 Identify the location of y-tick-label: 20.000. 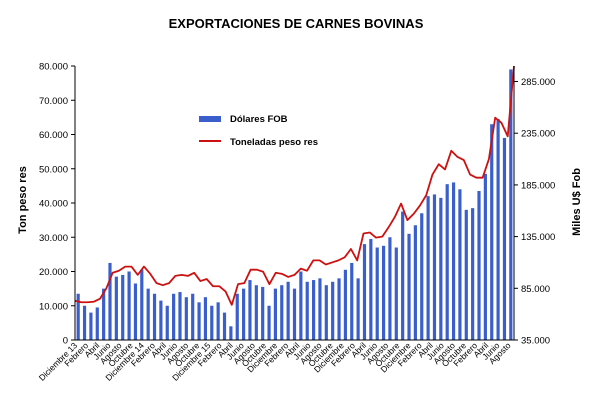
(53, 272).